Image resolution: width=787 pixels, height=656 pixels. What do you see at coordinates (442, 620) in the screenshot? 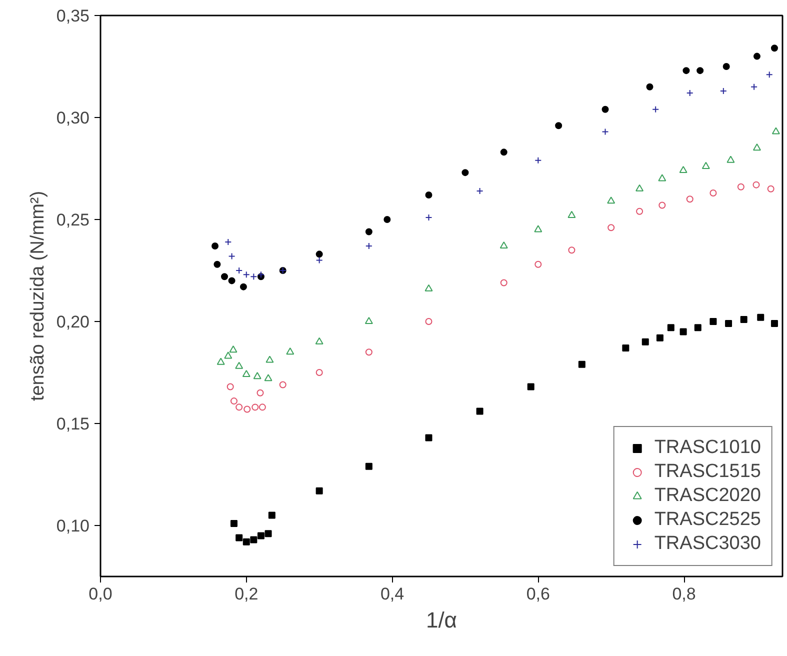
I see `x-axis-title: 1/α` at bounding box center [442, 620].